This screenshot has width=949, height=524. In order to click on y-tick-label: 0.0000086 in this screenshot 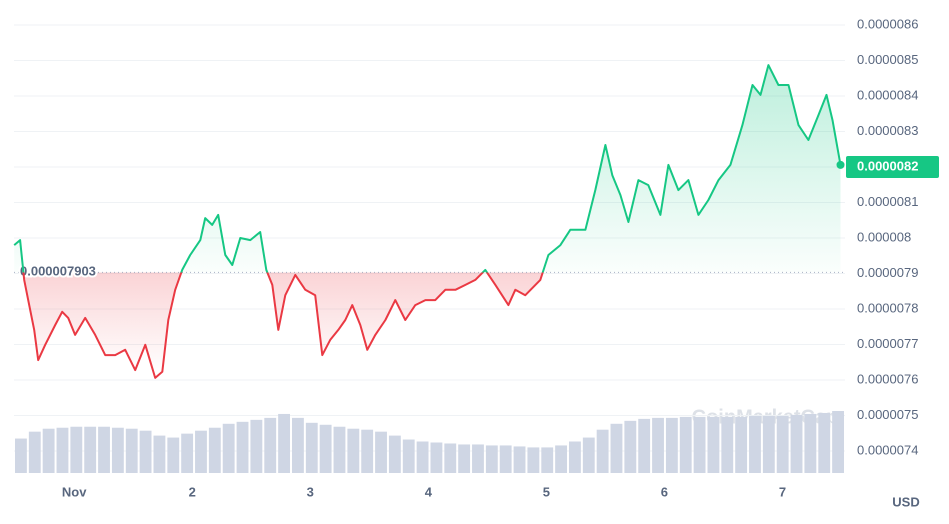, I will do `click(887, 23)`.